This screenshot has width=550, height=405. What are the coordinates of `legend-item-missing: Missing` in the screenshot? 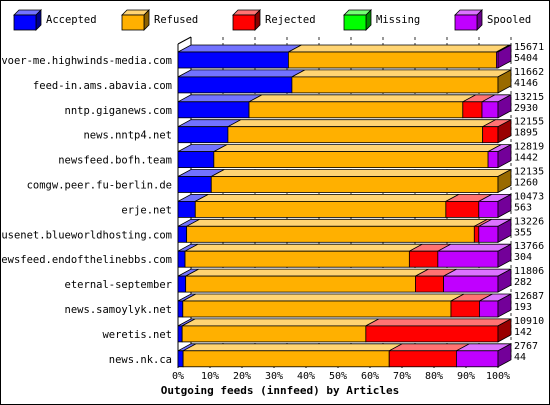 It's located at (381, 20).